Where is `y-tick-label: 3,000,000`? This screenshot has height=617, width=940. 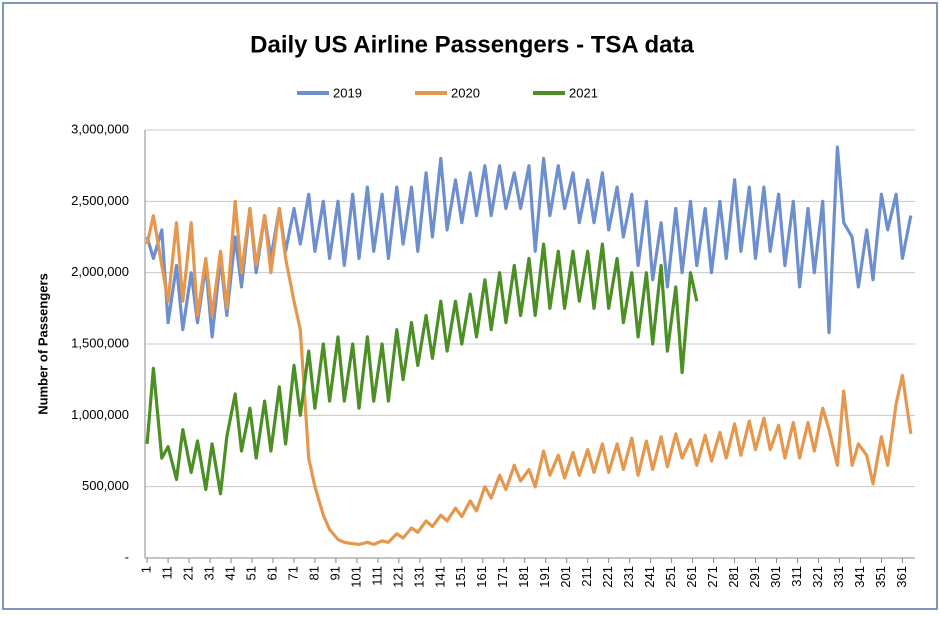 y-tick-label: 3,000,000 is located at coordinates (100, 128).